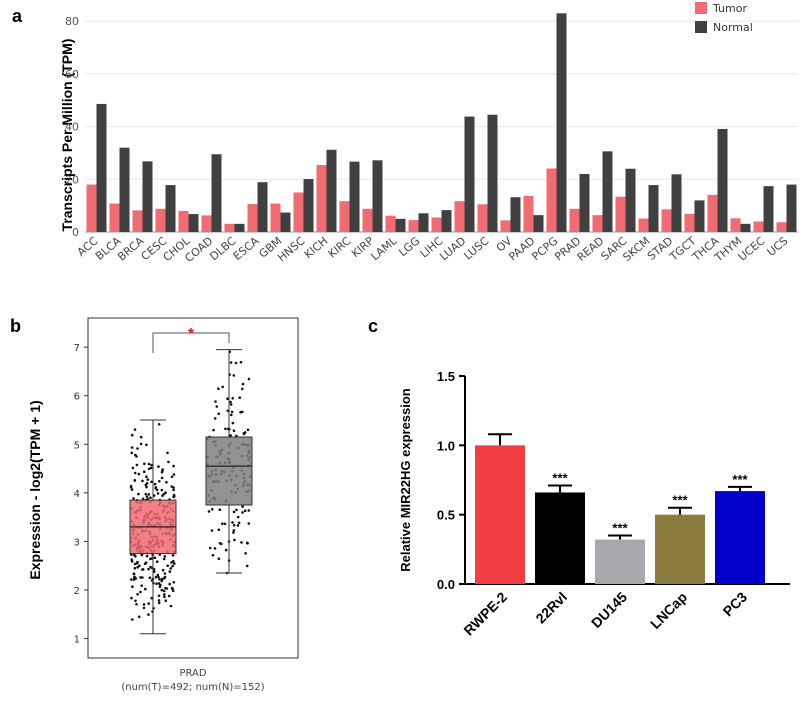 Image resolution: width=800 pixels, height=707 pixels. What do you see at coordinates (308, 205) in the screenshot?
I see `bar-normal-hnsc` at bounding box center [308, 205].